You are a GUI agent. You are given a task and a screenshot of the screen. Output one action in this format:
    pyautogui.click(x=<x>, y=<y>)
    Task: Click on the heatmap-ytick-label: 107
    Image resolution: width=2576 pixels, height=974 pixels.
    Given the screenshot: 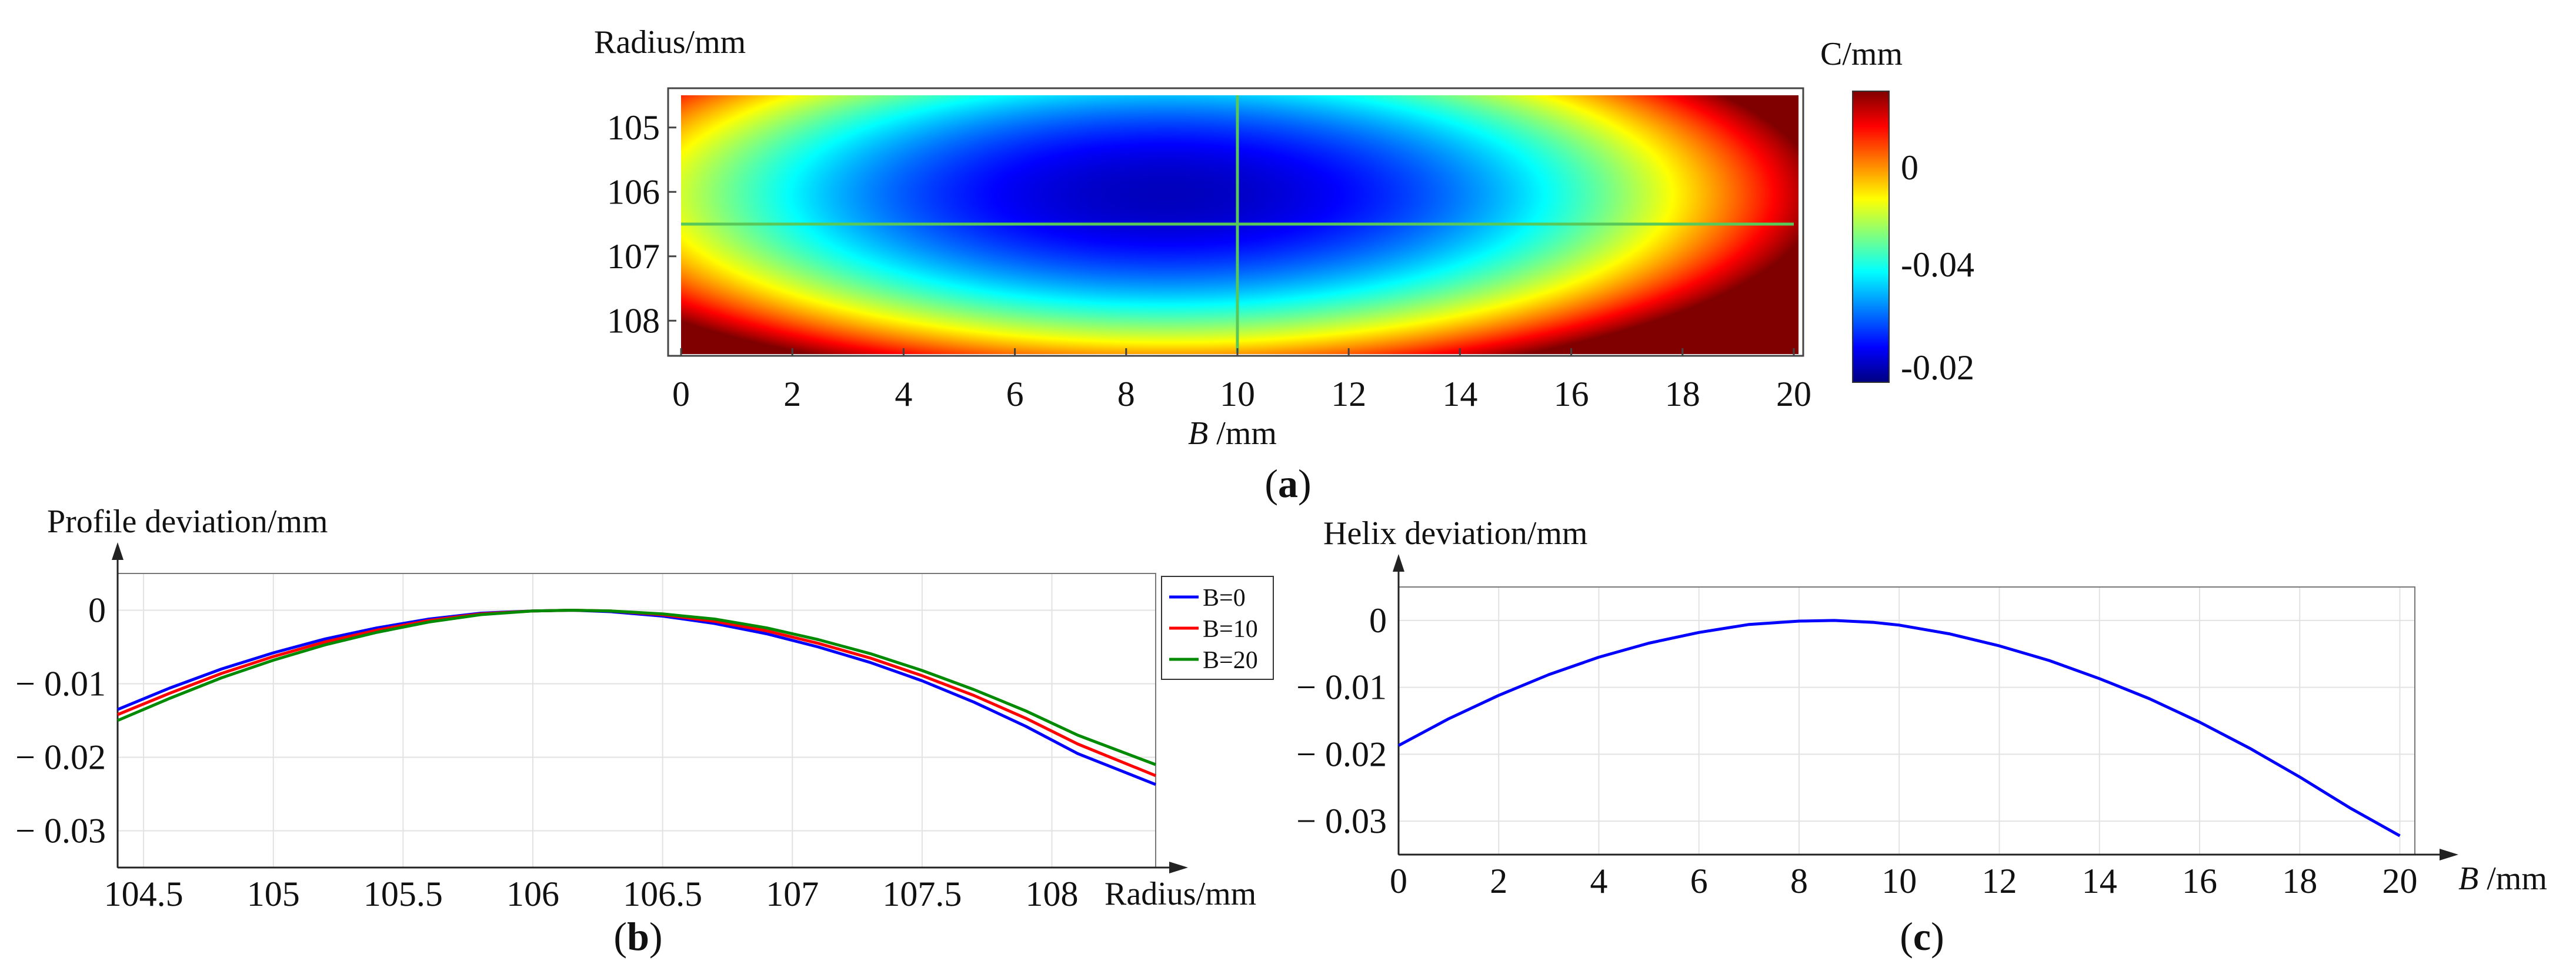 What is the action you would take?
    pyautogui.click(x=633, y=256)
    